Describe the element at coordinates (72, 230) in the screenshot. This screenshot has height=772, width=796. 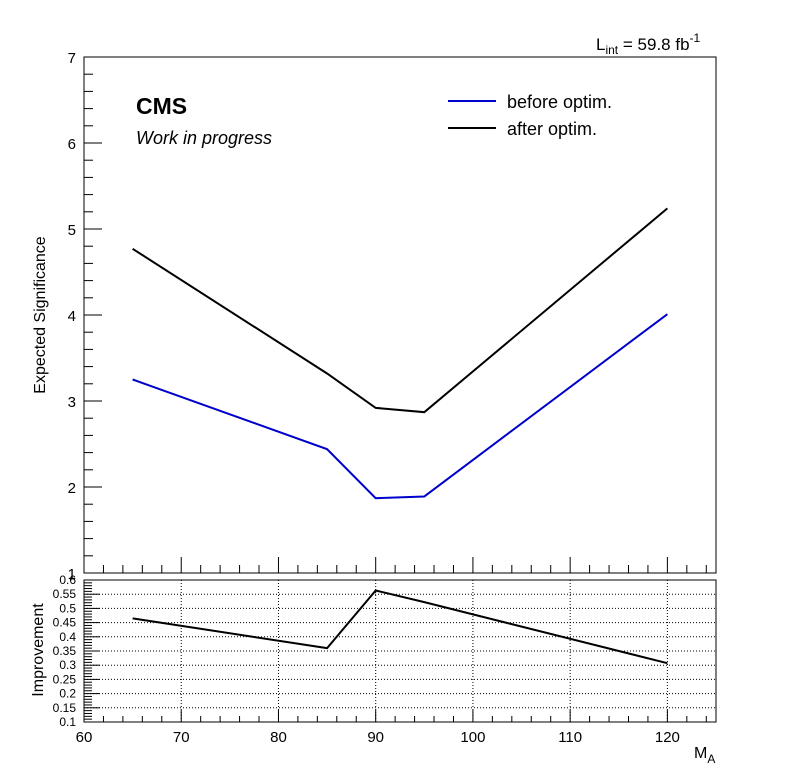
I see `y-tick-label: 5` at that location.